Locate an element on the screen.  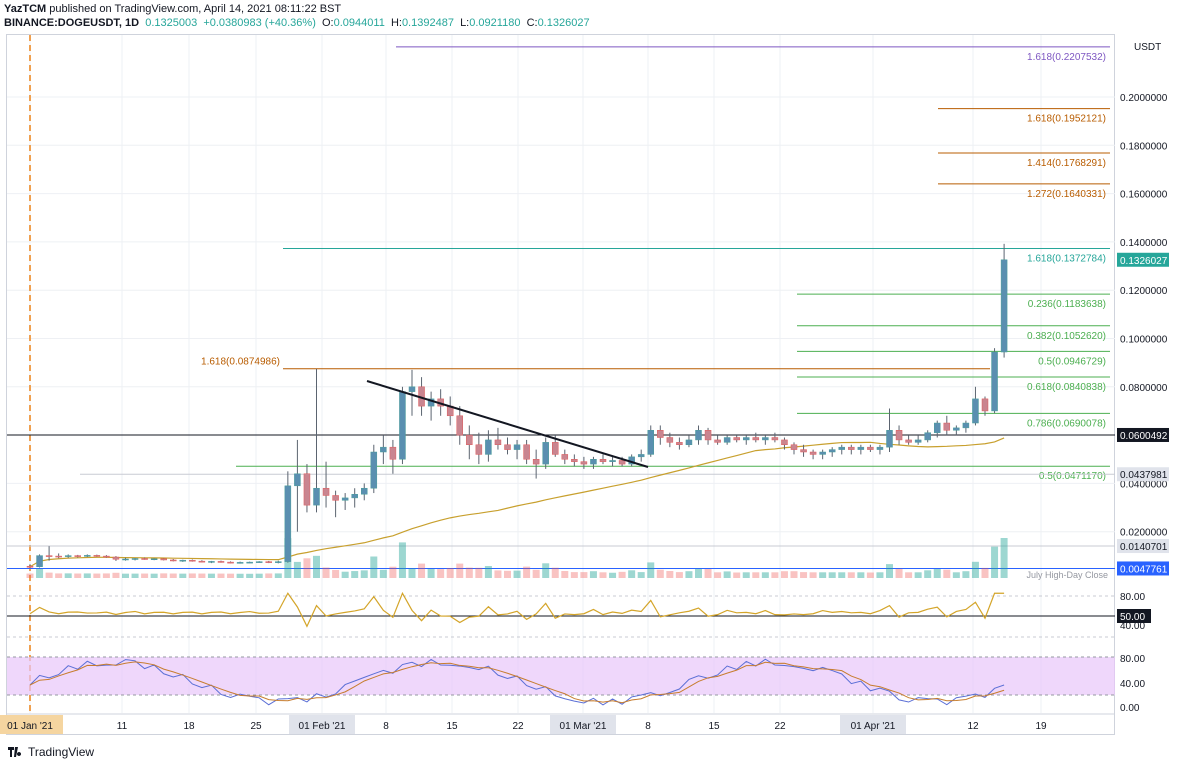
publisher-name: YazTCM is located at coordinates (25, 9).